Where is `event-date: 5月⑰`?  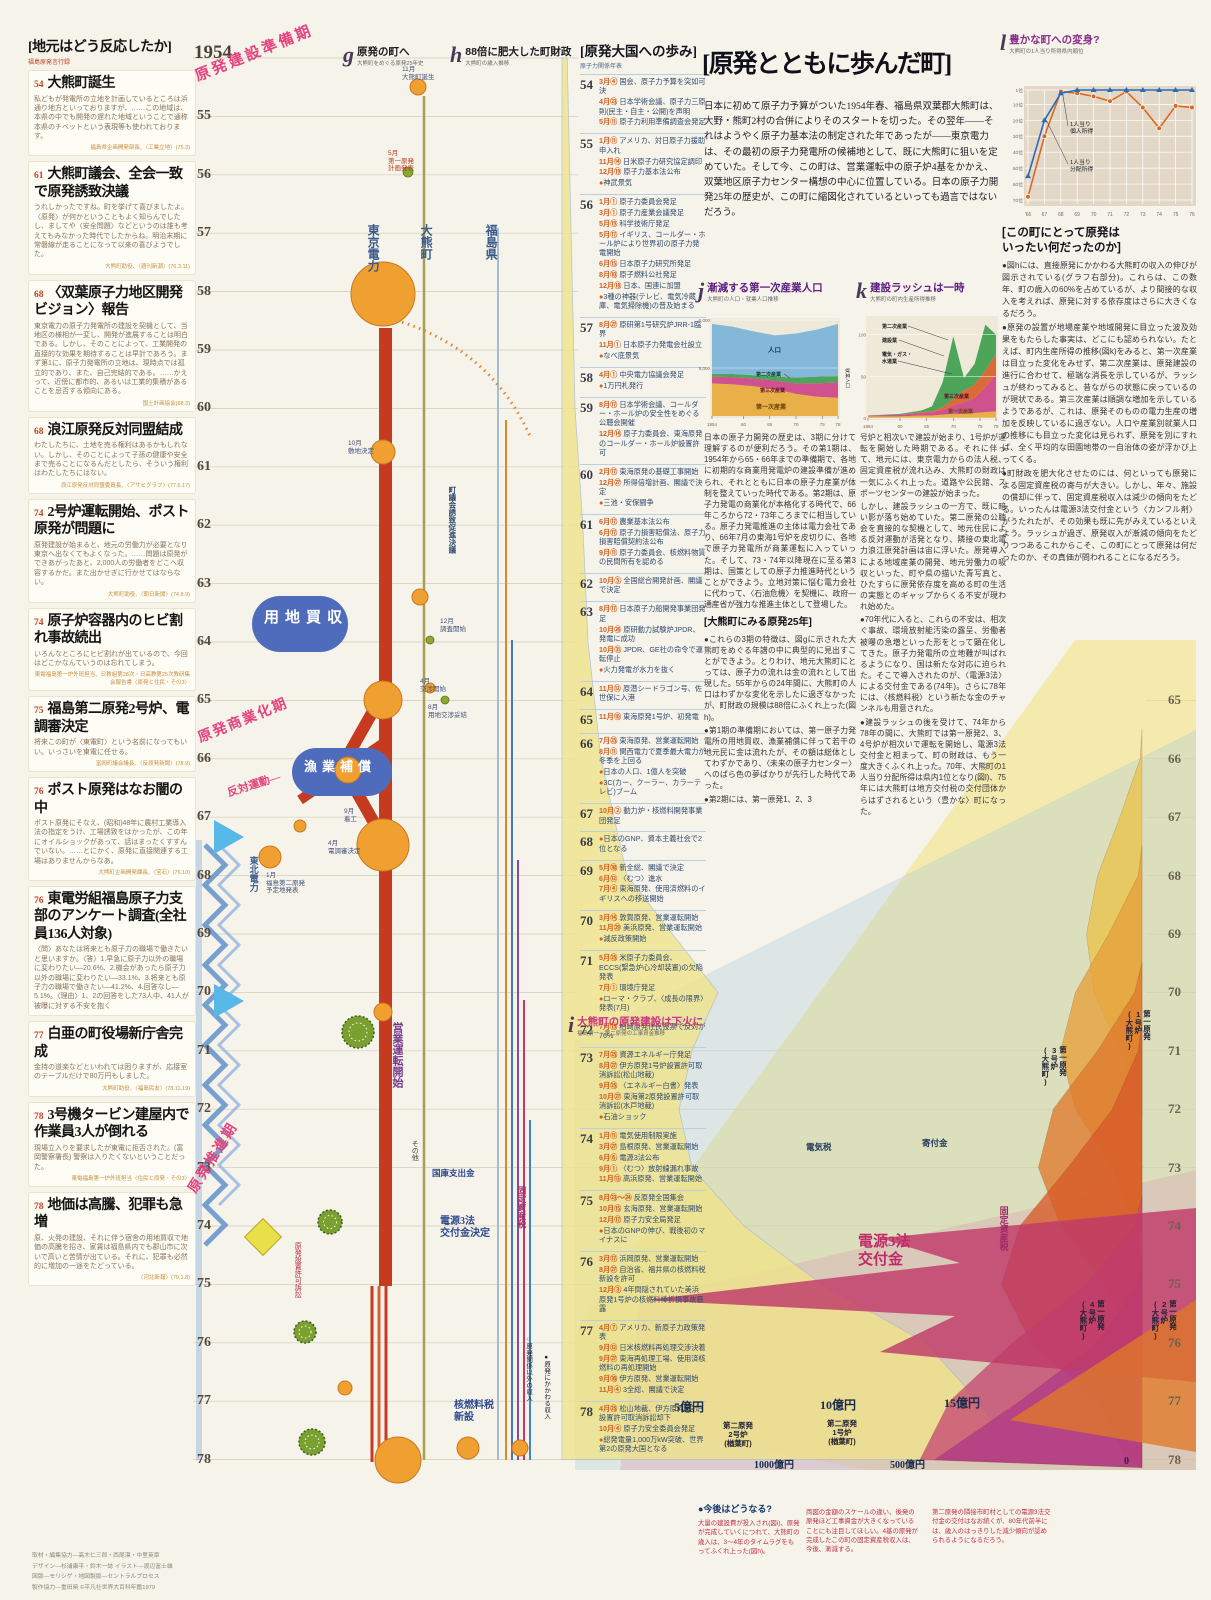 event-date: 5月⑰ is located at coordinates (608, 234).